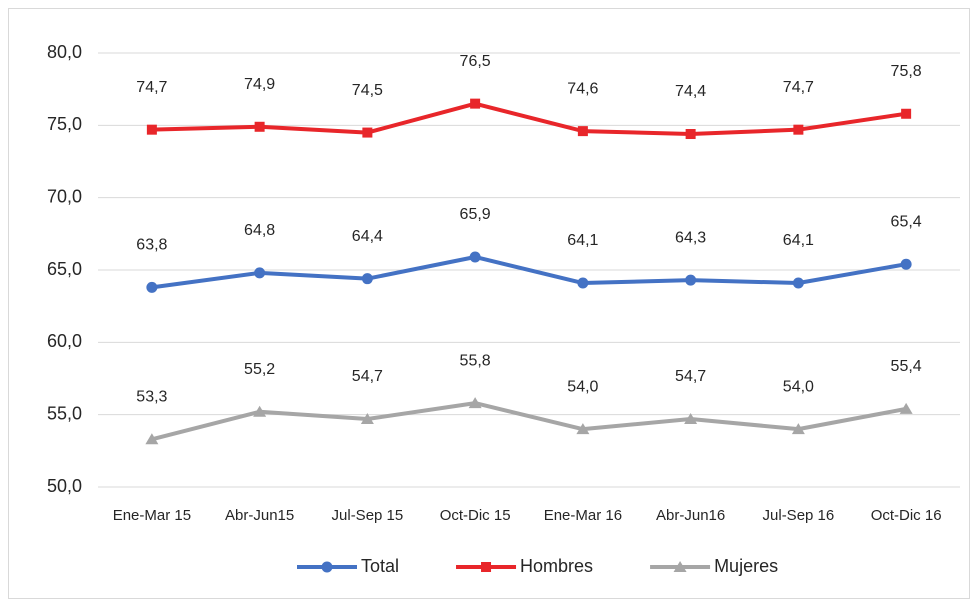  Describe the element at coordinates (690, 237) in the screenshot. I see `data-label: 64,3` at that location.